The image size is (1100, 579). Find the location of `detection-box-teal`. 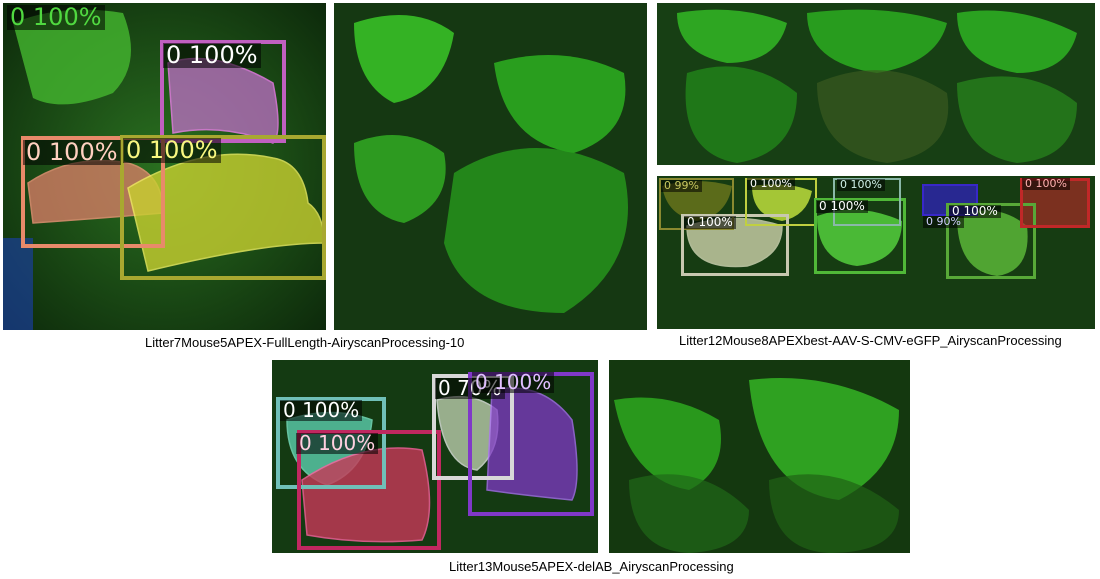

detection-box-teal is located at coordinates (331, 443).